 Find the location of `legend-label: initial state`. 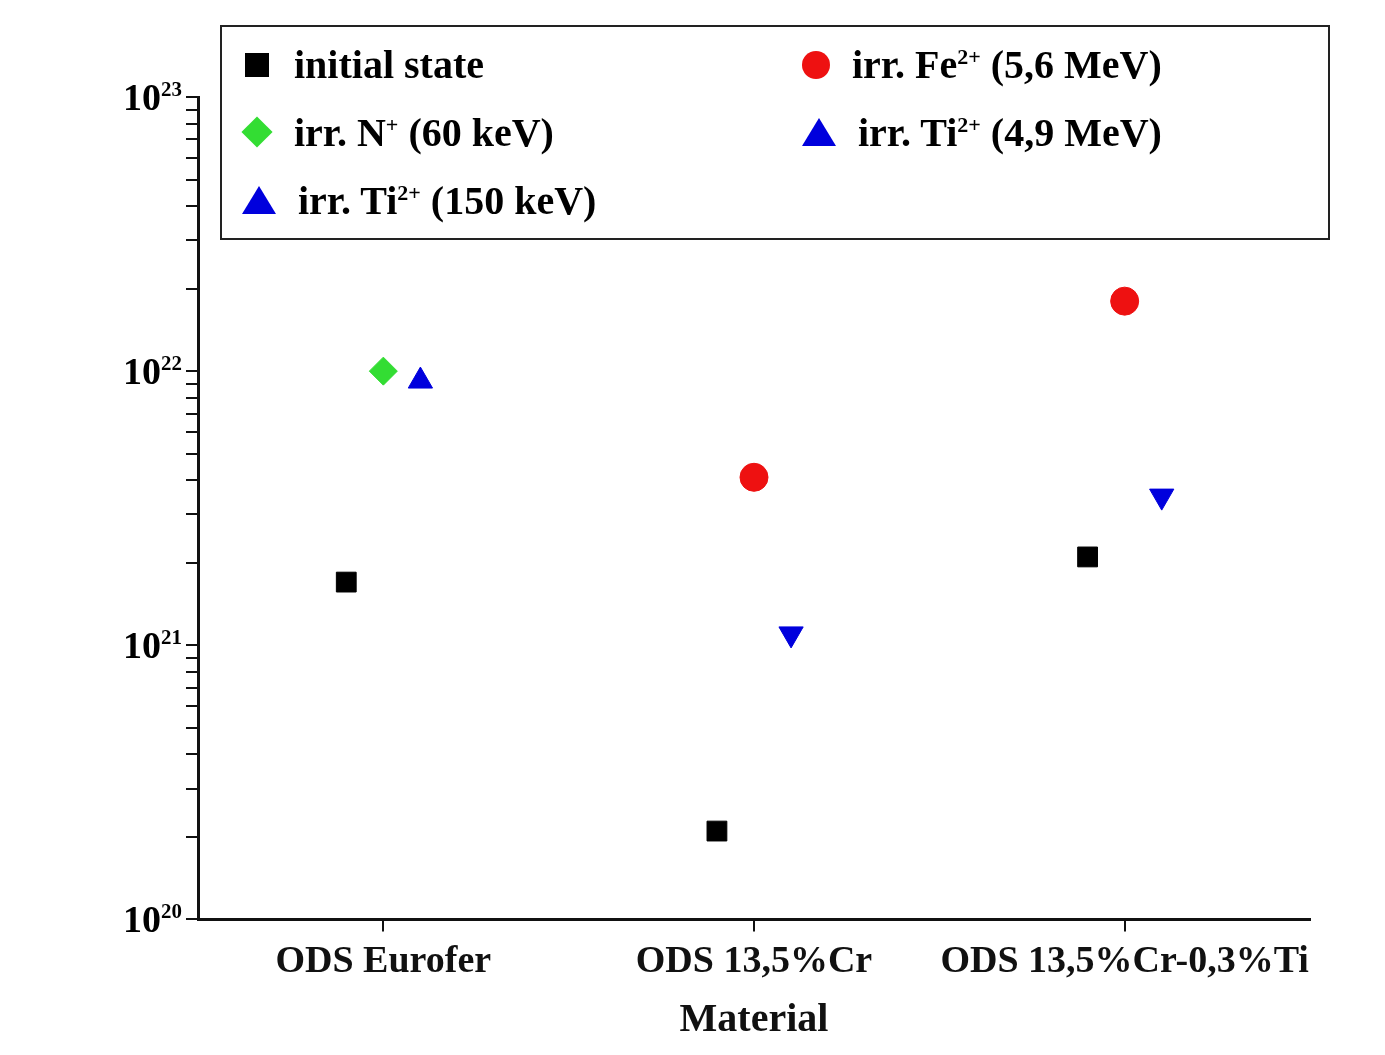

legend-label: initial state is located at coordinates (389, 65).